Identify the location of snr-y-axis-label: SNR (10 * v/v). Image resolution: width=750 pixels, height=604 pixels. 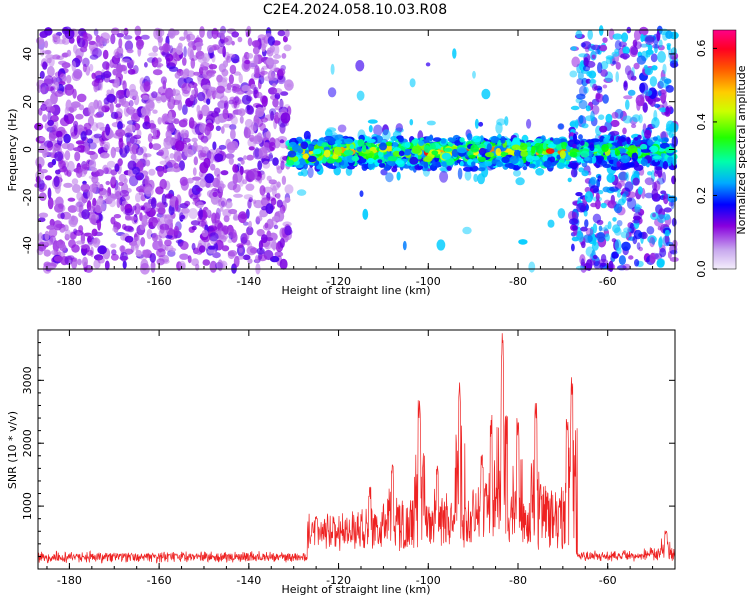
(12, 450).